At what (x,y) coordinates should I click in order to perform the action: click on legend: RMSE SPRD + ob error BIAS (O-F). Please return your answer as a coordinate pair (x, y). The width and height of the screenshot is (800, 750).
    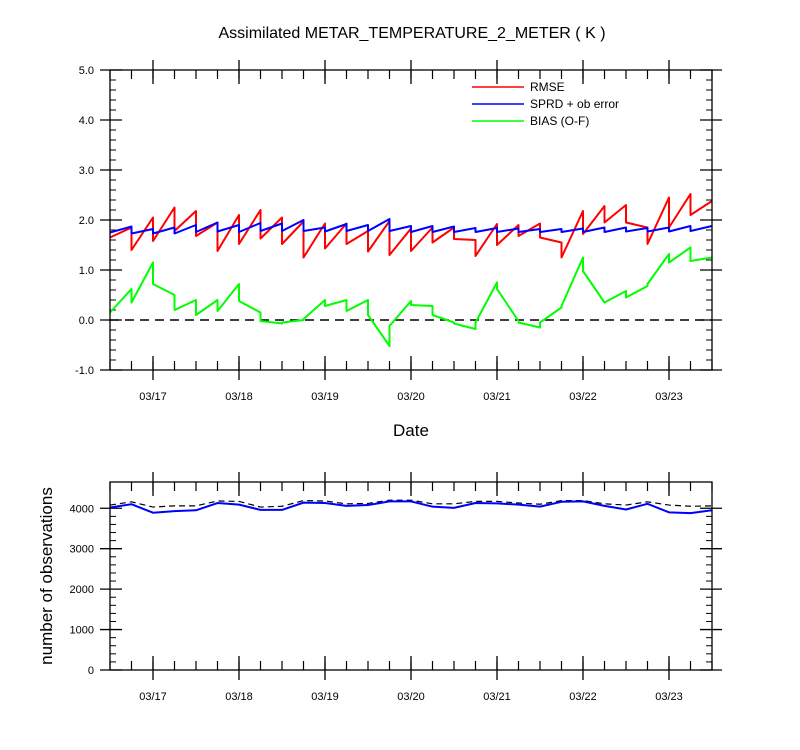
    Looking at the image, I should click on (545, 104).